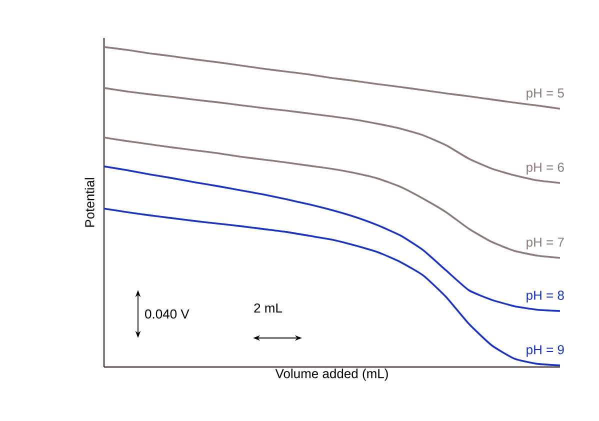  I want to click on series-label: pH = 9, so click(545, 351).